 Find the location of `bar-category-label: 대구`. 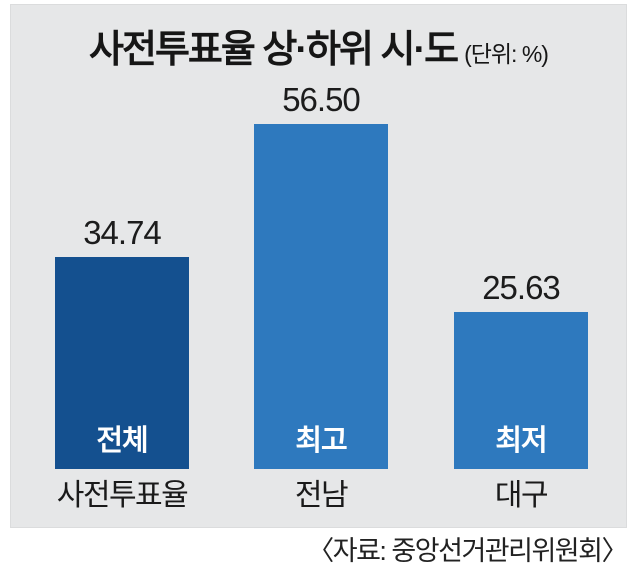

bar-category-label: 대구 is located at coordinates (521, 495).